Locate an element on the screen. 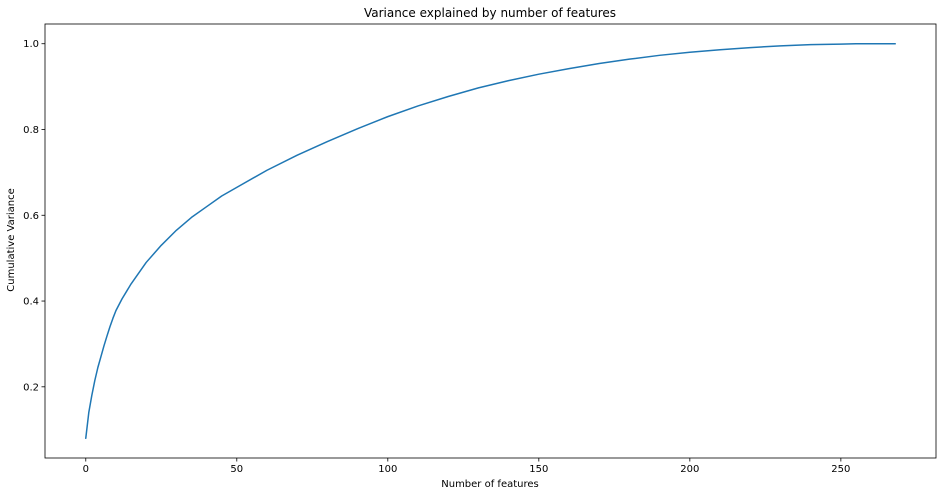 The height and width of the screenshot is (496, 944). y-tick-label: 0.4 is located at coordinates (31, 302).